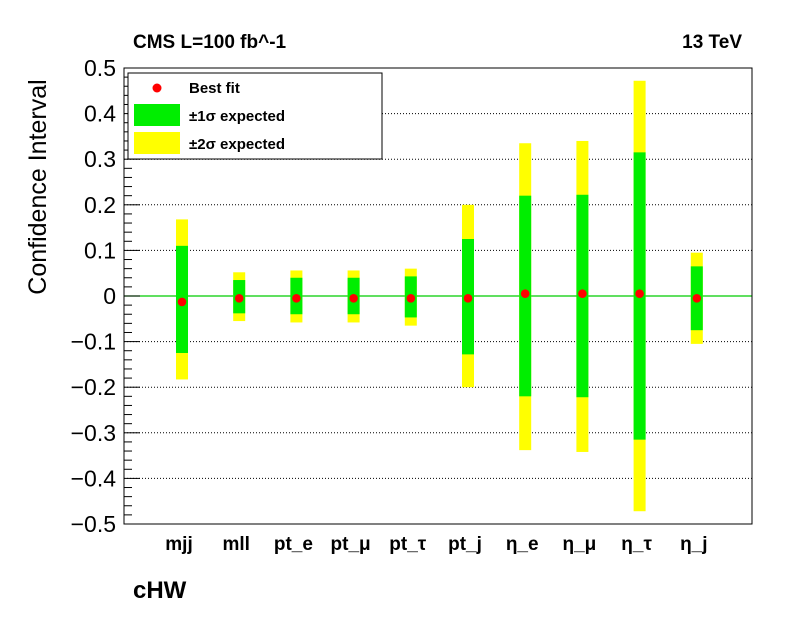  Describe the element at coordinates (408, 544) in the screenshot. I see `x-category-label: pt_τ` at that location.